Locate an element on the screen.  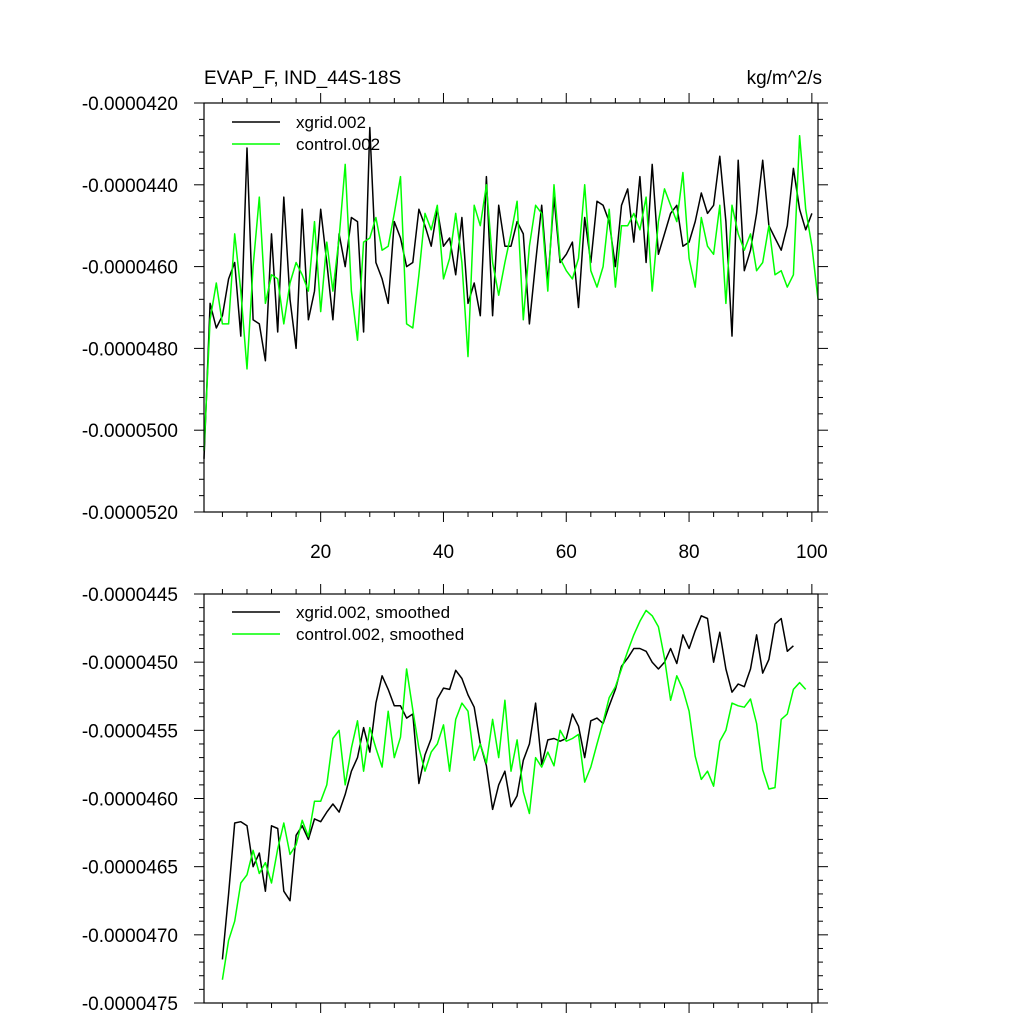
y-tick-label: -0.0000450 is located at coordinates (130, 663).